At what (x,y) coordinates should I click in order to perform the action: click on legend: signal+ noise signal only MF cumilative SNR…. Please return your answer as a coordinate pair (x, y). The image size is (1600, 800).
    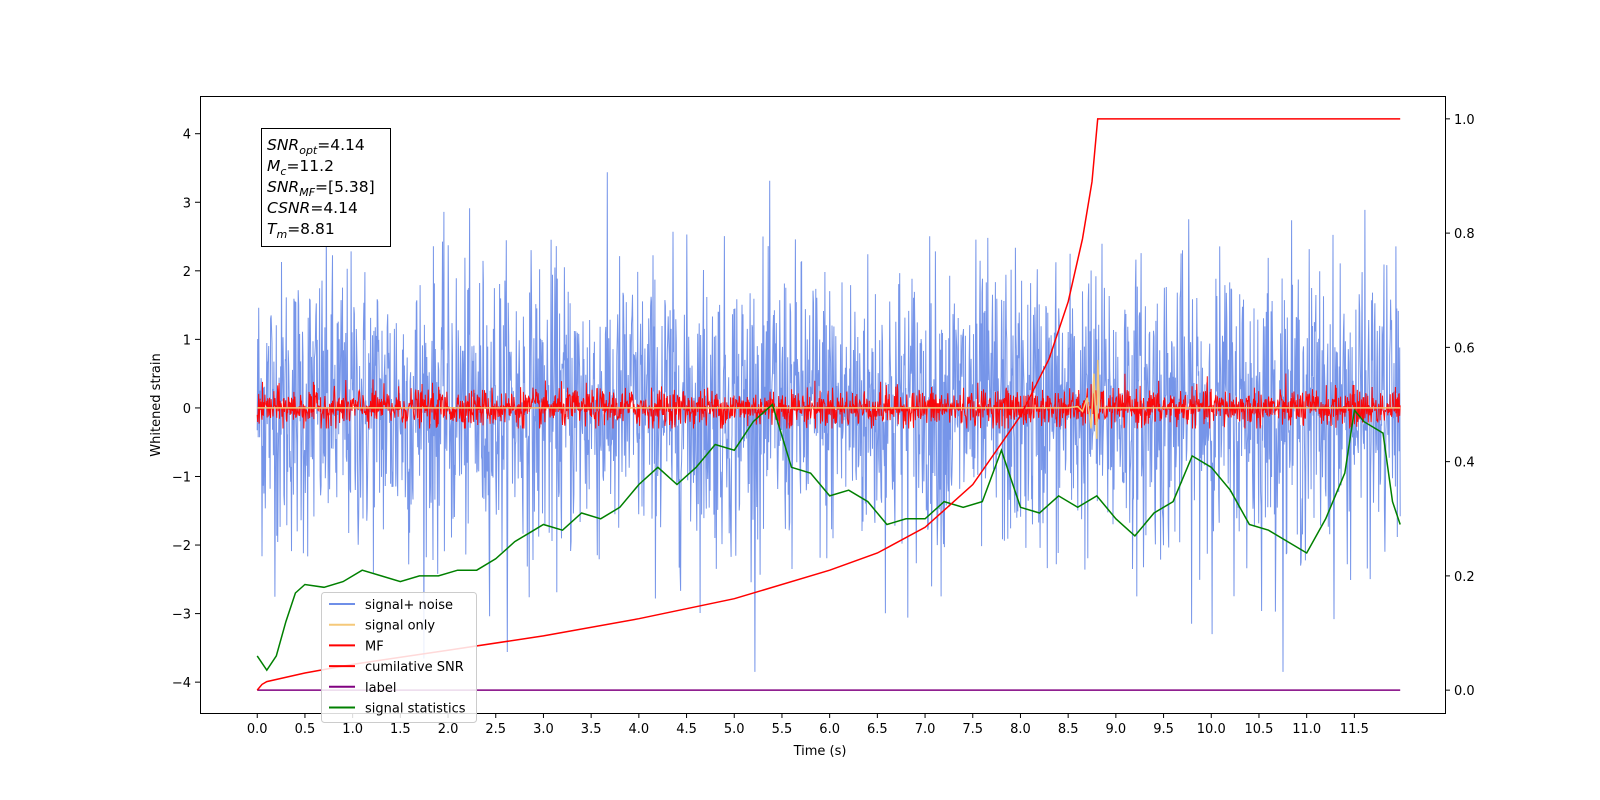
    Looking at the image, I should click on (399, 657).